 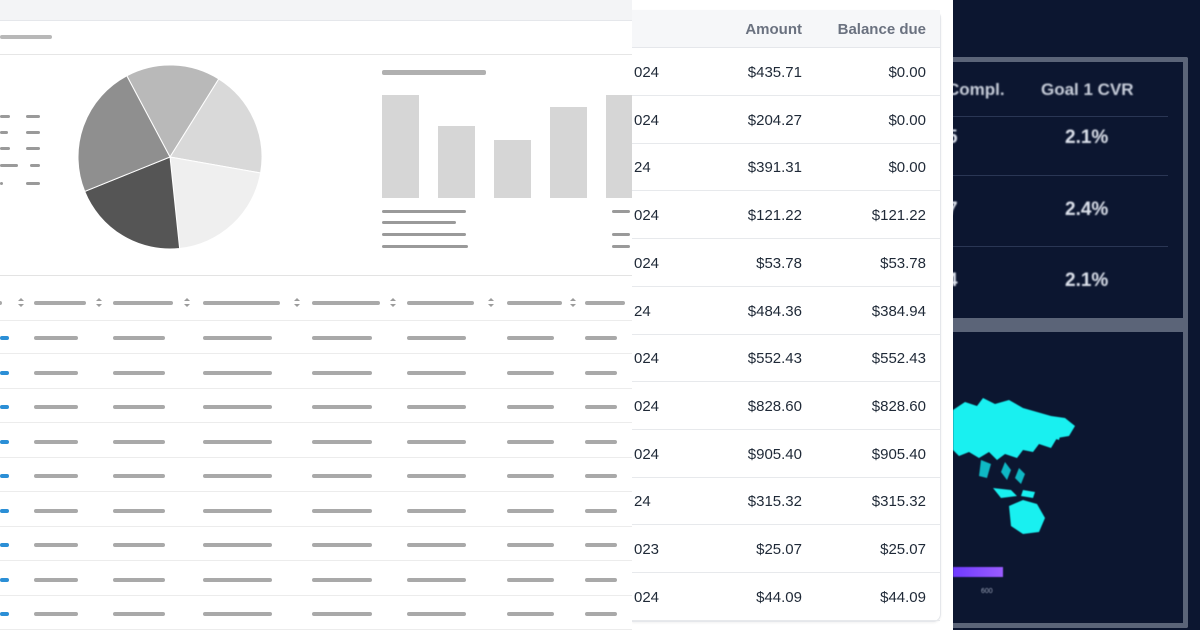 I want to click on balance-due-cell: $25.07, so click(x=903, y=549).